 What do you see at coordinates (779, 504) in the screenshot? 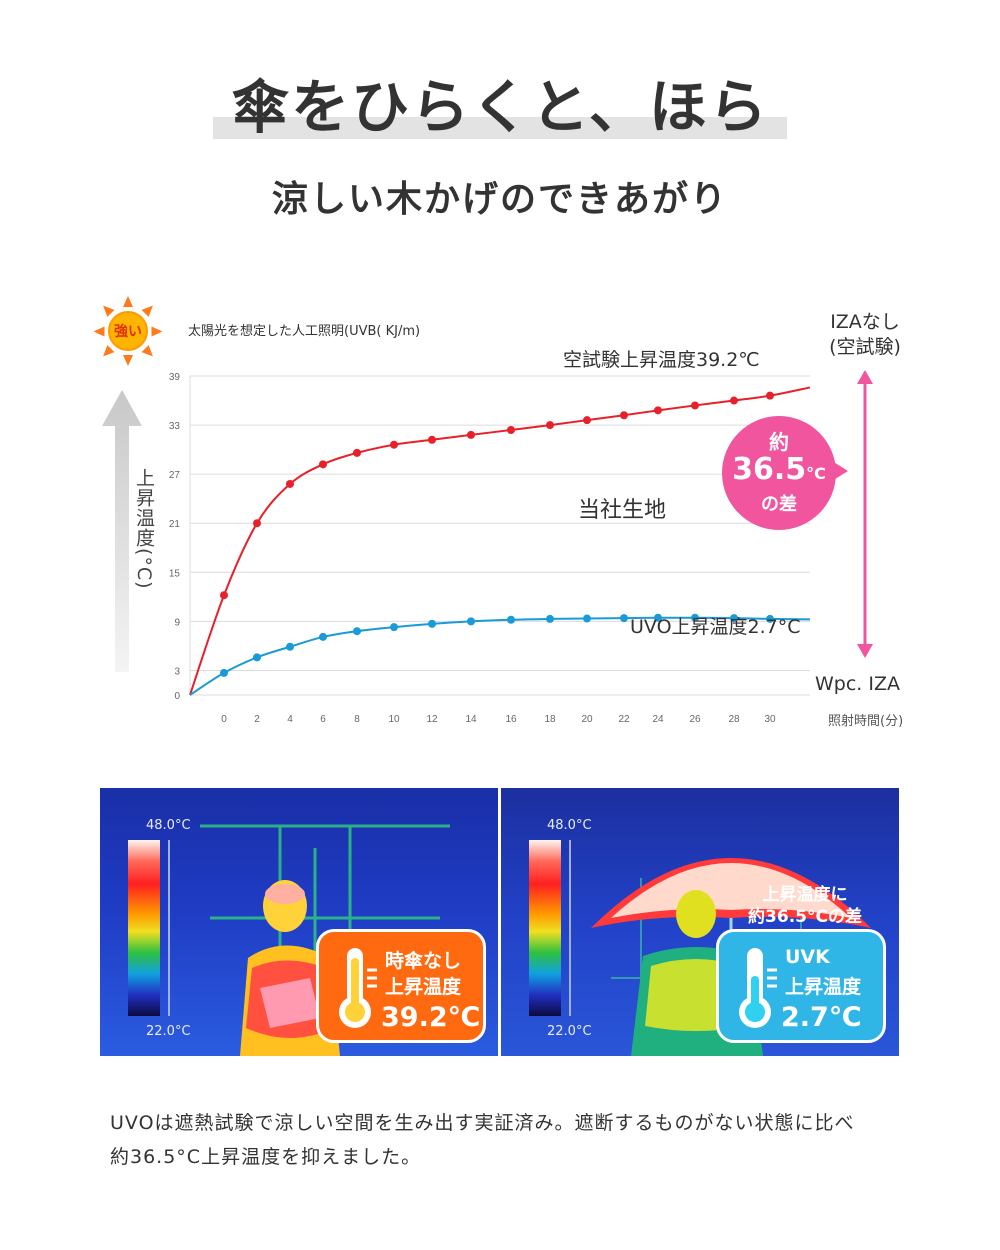
I see `difference-suffix: の差` at bounding box center [779, 504].